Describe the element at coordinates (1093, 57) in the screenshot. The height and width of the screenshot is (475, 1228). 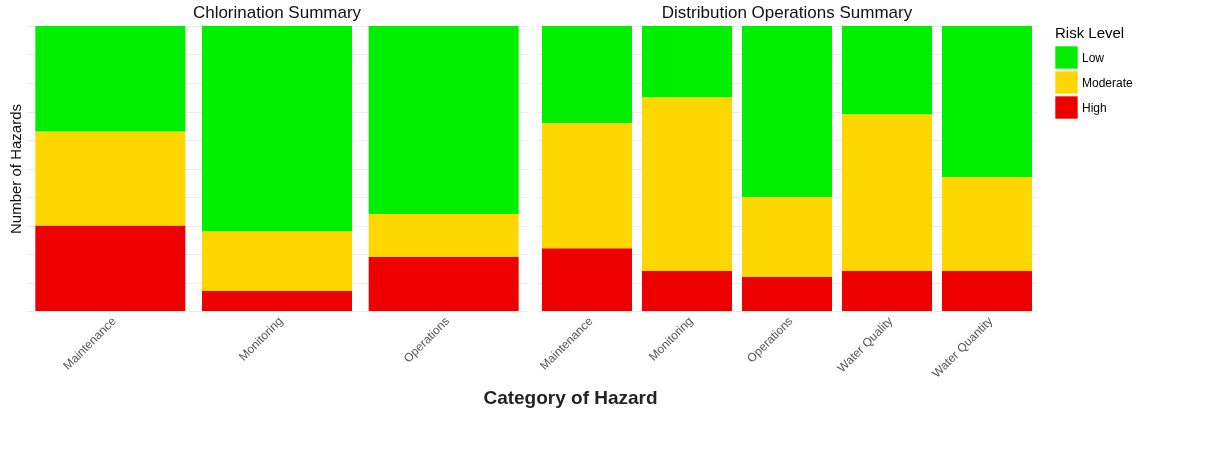
I see `legend-label: Low` at that location.